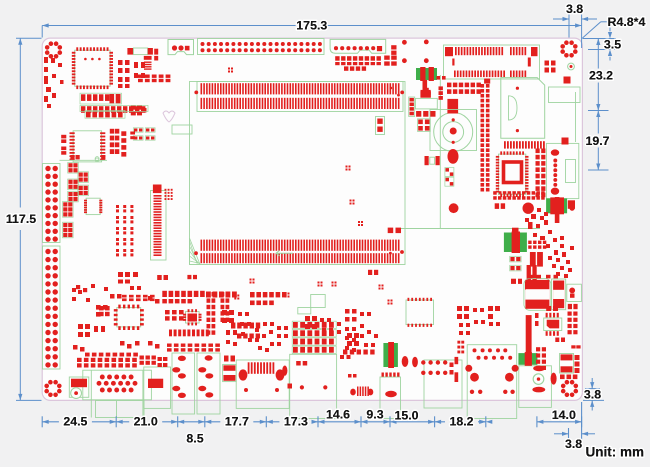 The image size is (650, 467). What do you see at coordinates (146, 422) in the screenshot?
I see `svg-text: 21.0` at bounding box center [146, 422].